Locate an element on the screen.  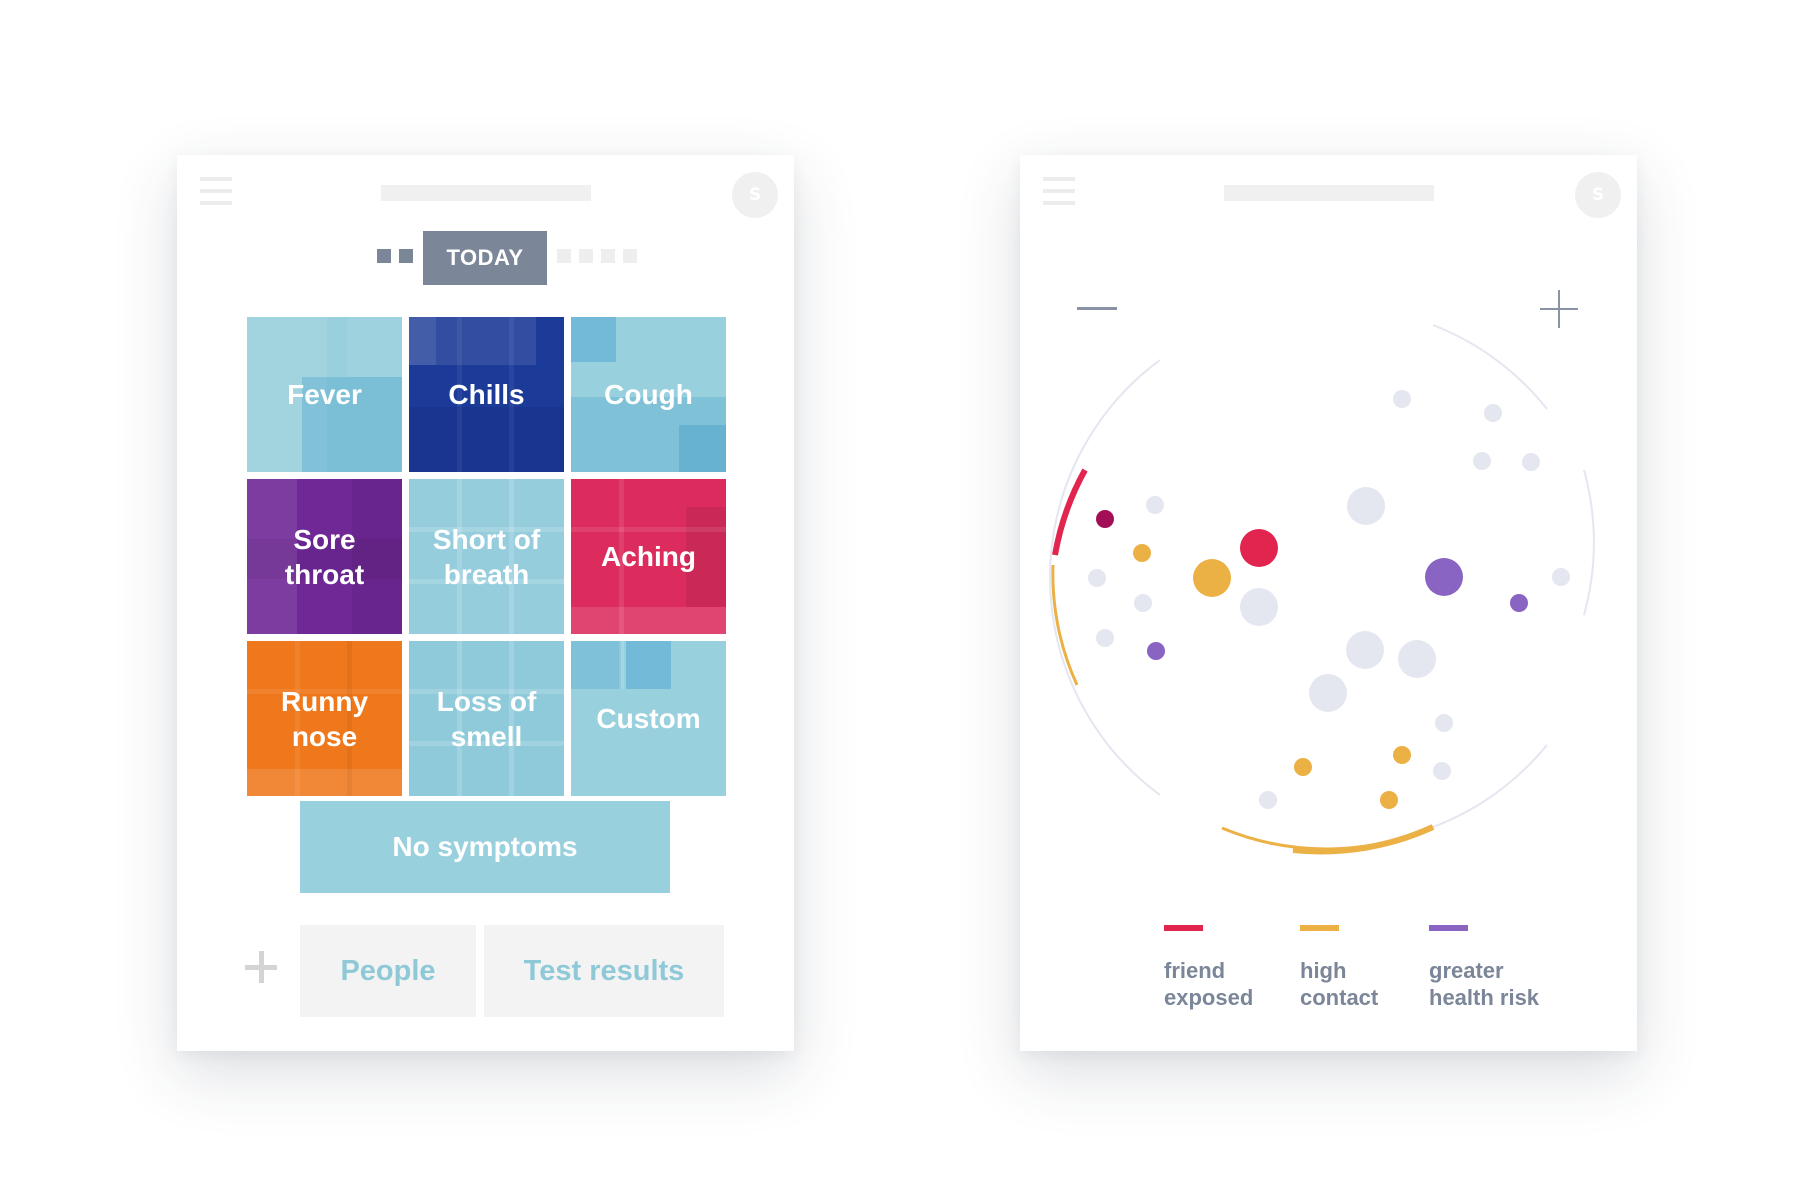
test-results-button: Test results is located at coordinates (604, 971).